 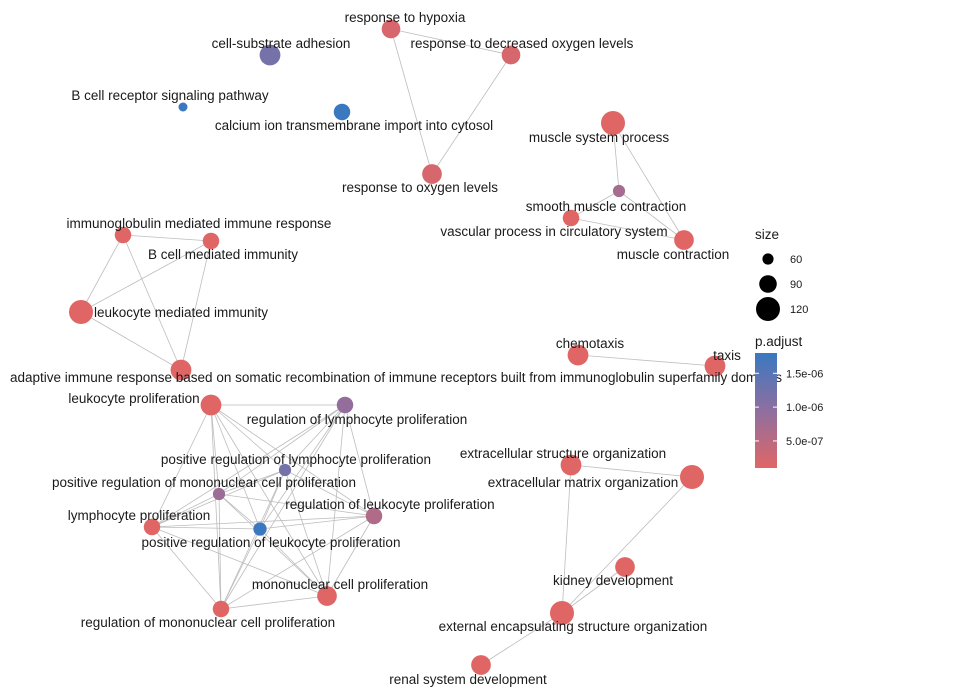 I want to click on edge-reg_leuko-reg_mono, so click(x=297, y=562).